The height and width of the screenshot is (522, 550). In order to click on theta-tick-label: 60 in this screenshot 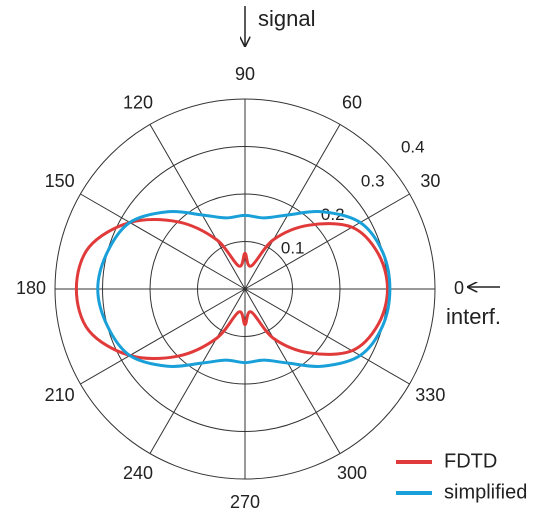, I will do `click(352, 102)`.